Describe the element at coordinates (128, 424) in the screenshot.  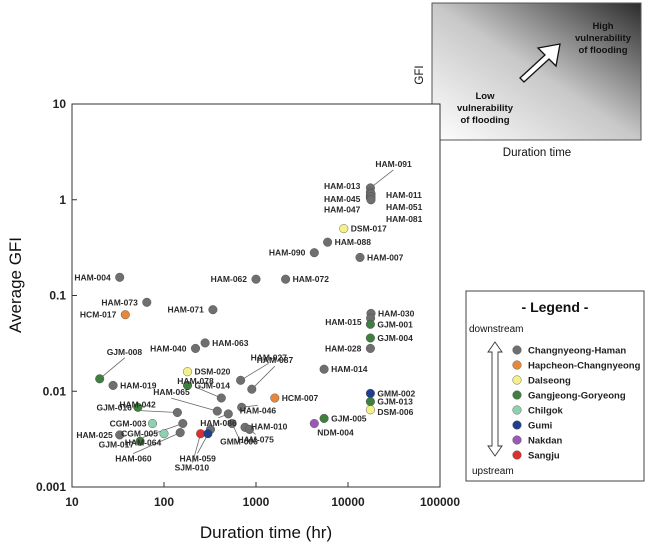
I see `point-label: CGM-003` at that location.